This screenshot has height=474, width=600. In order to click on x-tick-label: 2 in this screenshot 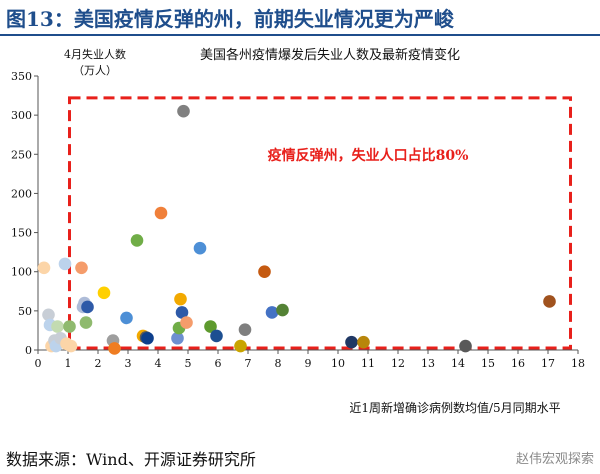, I will do `click(98, 363)`.